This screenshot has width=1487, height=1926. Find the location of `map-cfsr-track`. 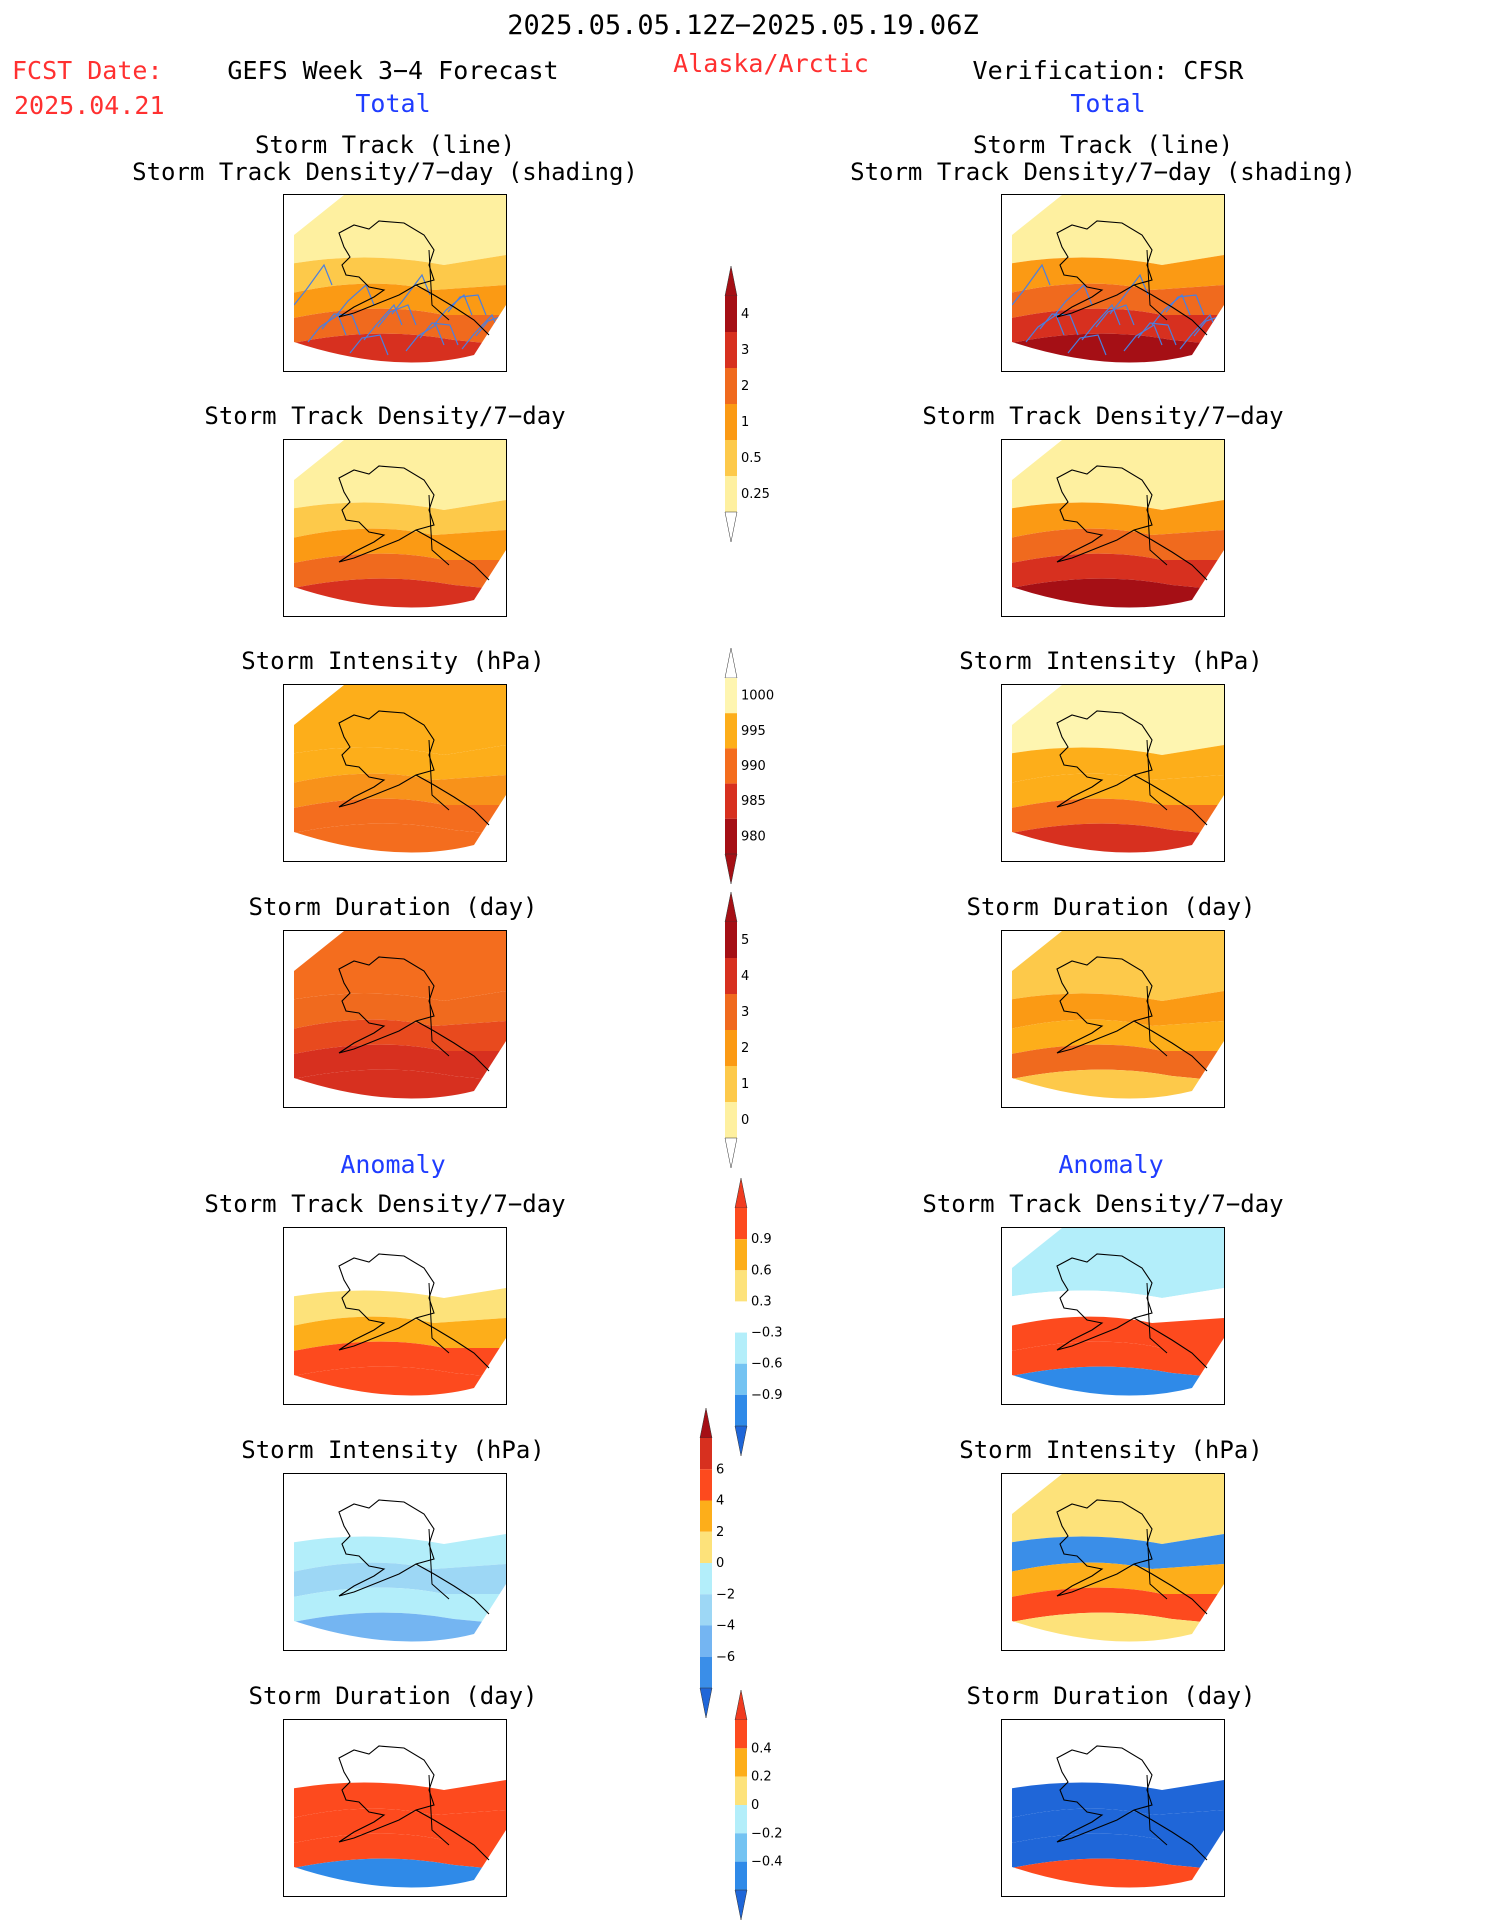

map-cfsr-track is located at coordinates (1113, 283).